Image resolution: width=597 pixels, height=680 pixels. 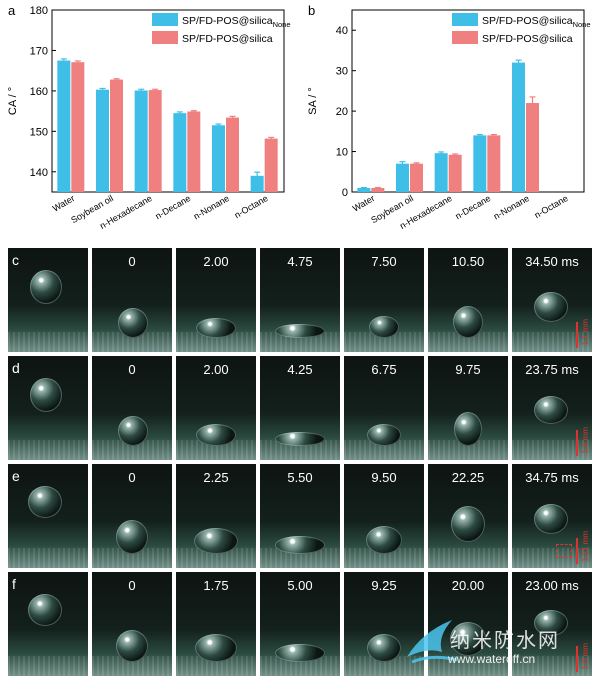 I want to click on scale-label: 1.21 mm, so click(x=585, y=546).